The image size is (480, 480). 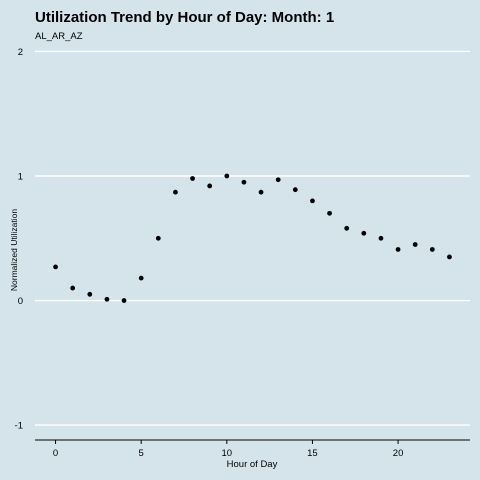 What do you see at coordinates (59, 36) in the screenshot?
I see `chart-subtitle: AL_AR_AZ` at bounding box center [59, 36].